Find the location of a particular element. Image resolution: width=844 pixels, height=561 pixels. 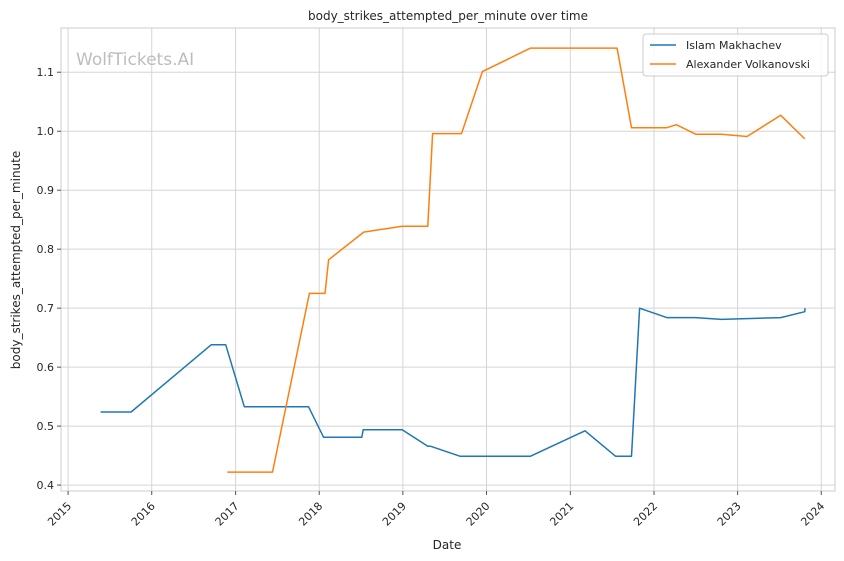

y-tick-label: 0.4 is located at coordinates (46, 485).